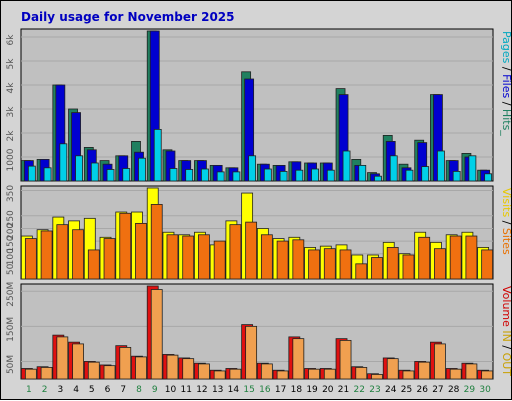 Image resolution: width=512 pixels, height=401 pixels. What do you see at coordinates (374, 390) in the screenshot?
I see `day-label: 23` at bounding box center [374, 390].